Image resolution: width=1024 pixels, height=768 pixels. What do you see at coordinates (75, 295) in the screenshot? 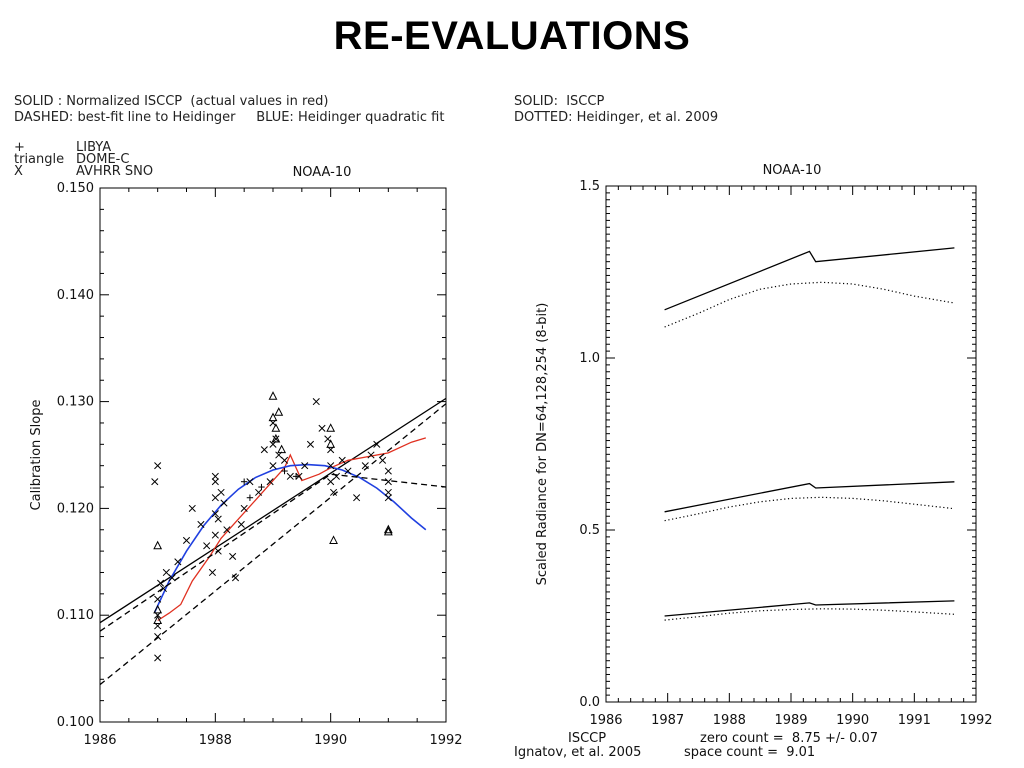
I see `y-tick-label: 0.140` at bounding box center [75, 295].